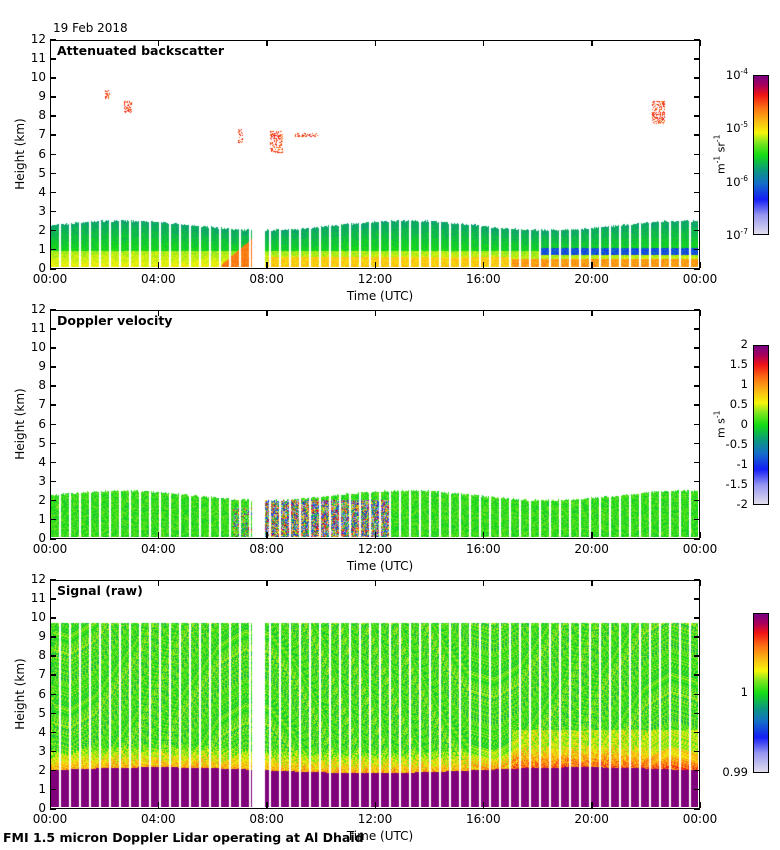 This screenshot has width=780, height=850. What do you see at coordinates (38, 58) in the screenshot?
I see `y-tick-label: 11` at bounding box center [38, 58].